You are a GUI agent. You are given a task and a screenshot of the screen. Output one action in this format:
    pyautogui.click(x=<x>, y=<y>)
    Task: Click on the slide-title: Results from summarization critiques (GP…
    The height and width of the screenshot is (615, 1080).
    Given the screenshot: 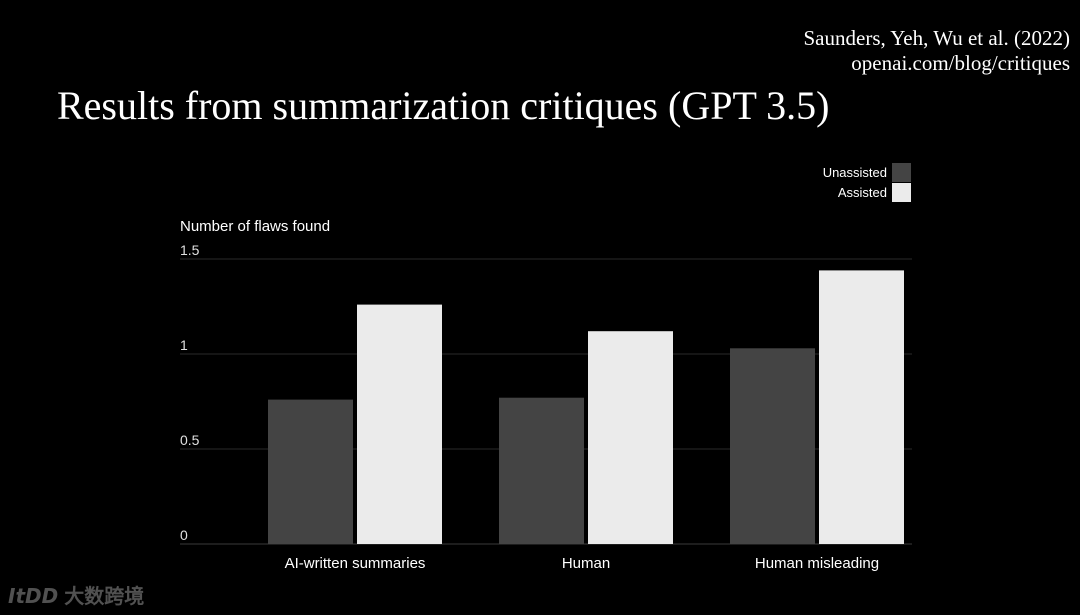 What is the action you would take?
    pyautogui.click(x=443, y=105)
    